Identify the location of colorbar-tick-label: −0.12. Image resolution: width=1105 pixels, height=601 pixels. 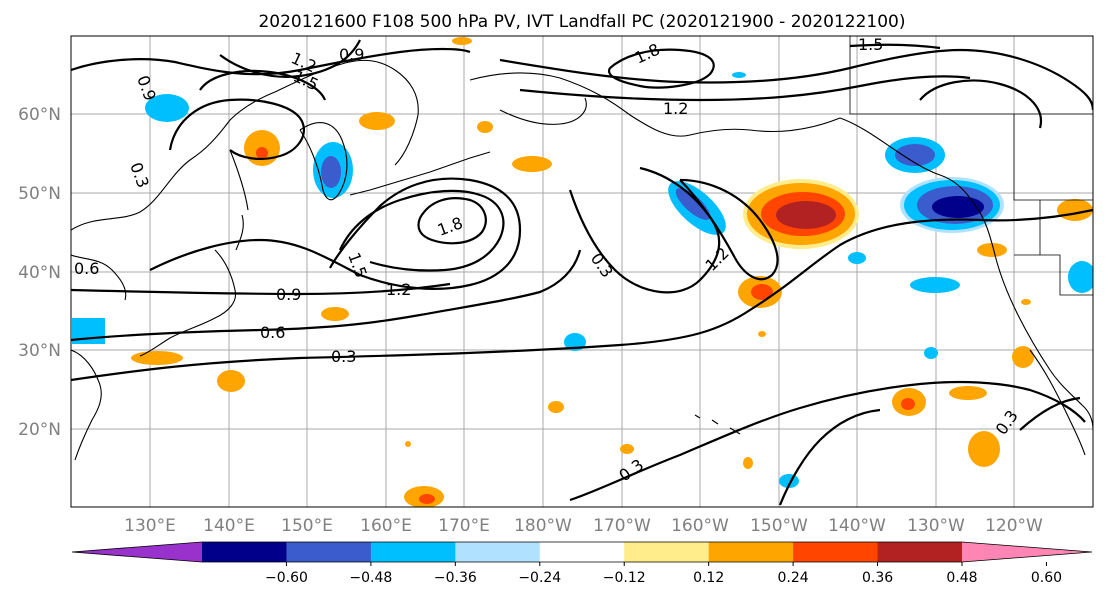
(624, 578).